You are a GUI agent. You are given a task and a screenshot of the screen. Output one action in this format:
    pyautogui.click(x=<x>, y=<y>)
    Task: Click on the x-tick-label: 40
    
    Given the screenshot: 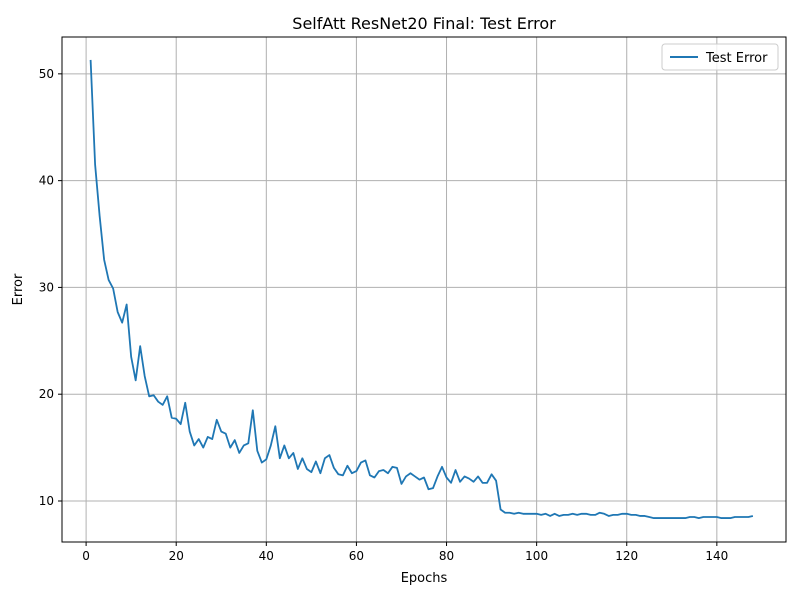 What is the action you would take?
    pyautogui.click(x=266, y=556)
    